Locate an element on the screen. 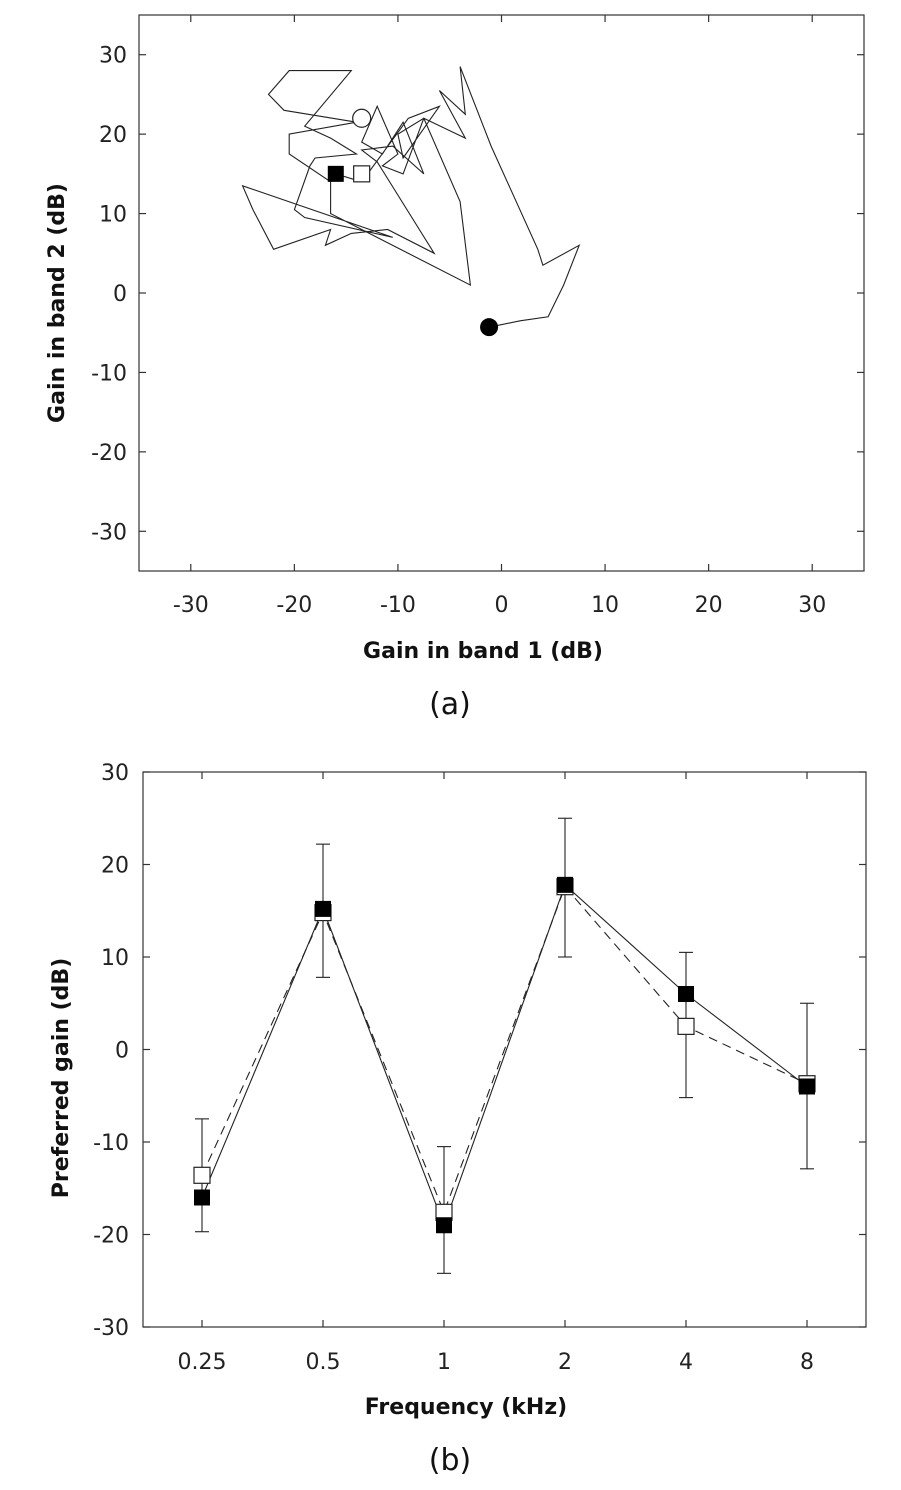 This screenshot has height=1490, width=901. panel-a-label: (a) is located at coordinates (450, 704).